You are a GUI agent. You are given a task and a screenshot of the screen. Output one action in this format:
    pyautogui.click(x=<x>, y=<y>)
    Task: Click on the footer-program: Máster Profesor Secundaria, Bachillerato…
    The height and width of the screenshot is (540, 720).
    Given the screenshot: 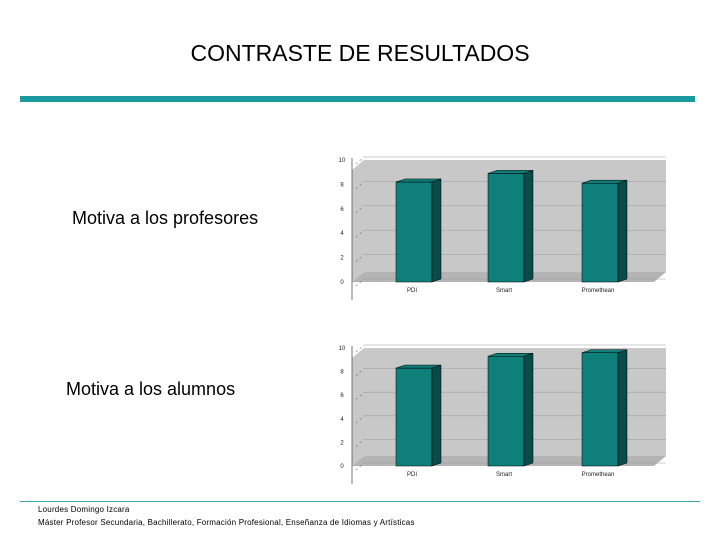 What is the action you would take?
    pyautogui.click(x=226, y=522)
    